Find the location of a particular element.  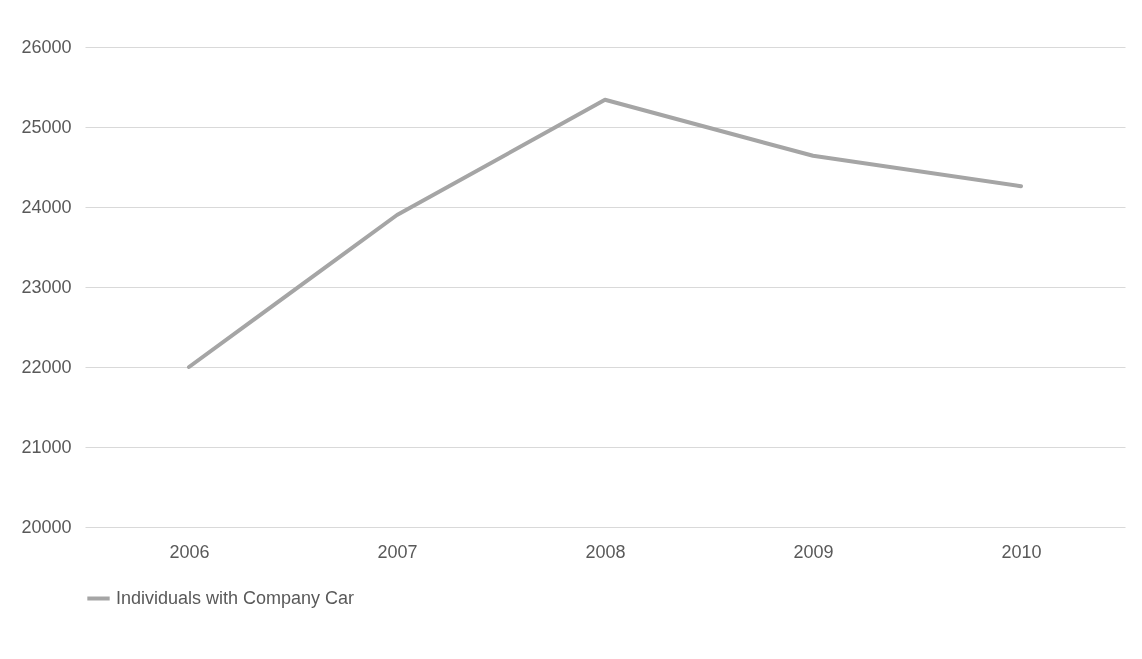

y-tick-label: 21000 is located at coordinates (46, 446).